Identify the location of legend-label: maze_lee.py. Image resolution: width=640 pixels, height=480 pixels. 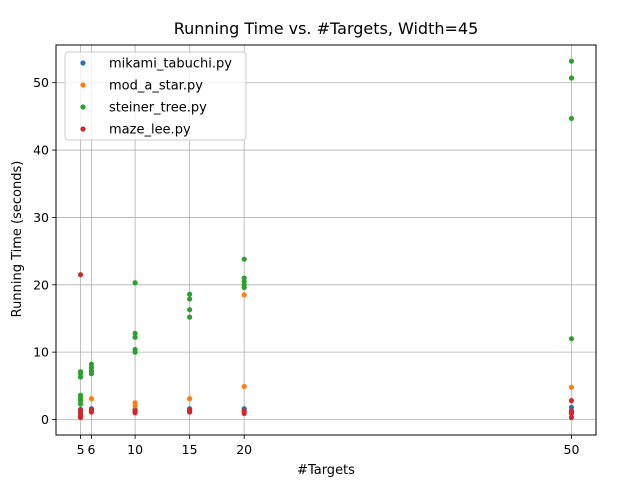
(150, 130).